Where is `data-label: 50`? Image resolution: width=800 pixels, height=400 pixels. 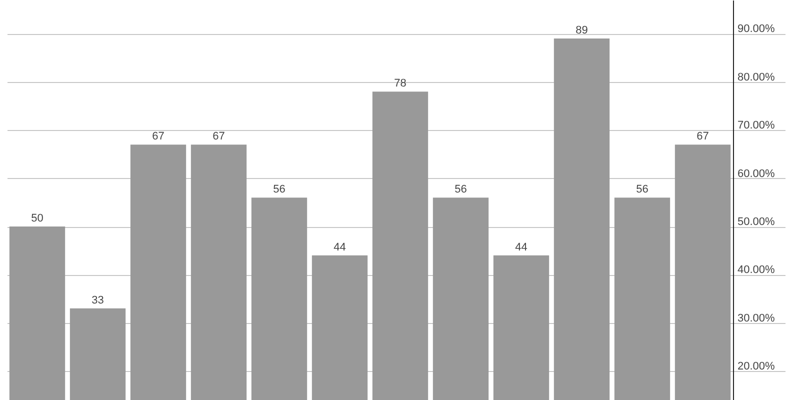 data-label: 50 is located at coordinates (37, 218).